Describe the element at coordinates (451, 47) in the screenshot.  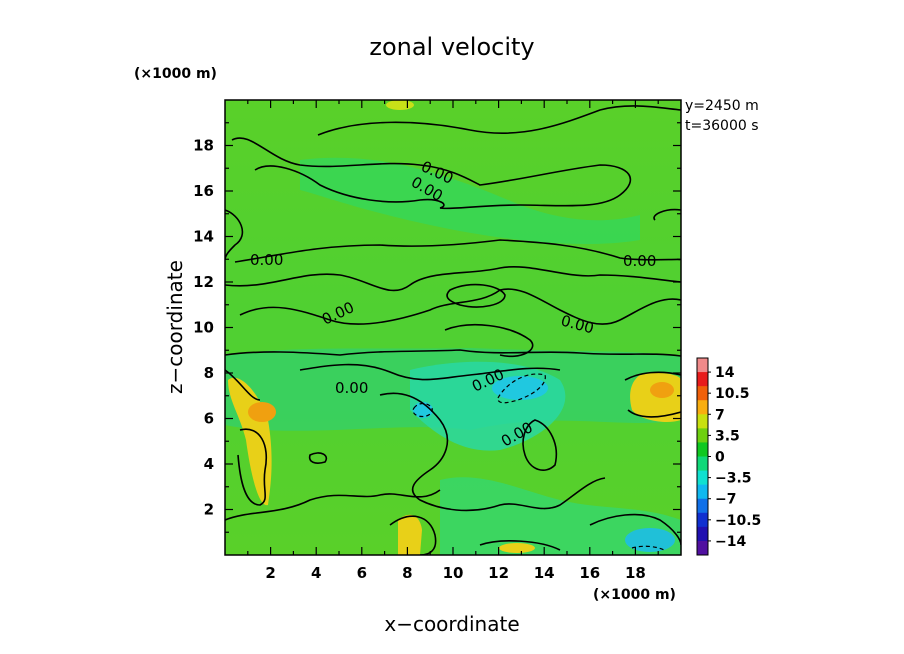
I see `chart-title: zonal velocity` at that location.